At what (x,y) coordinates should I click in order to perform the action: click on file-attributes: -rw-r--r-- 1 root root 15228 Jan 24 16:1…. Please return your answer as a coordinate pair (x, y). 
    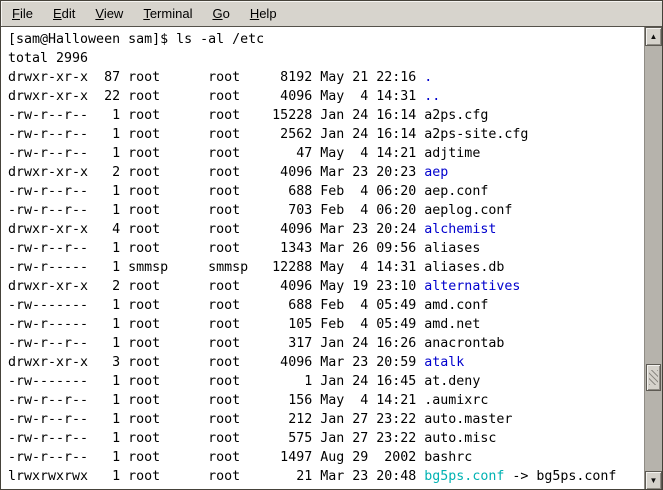
    Looking at the image, I should click on (216, 115).